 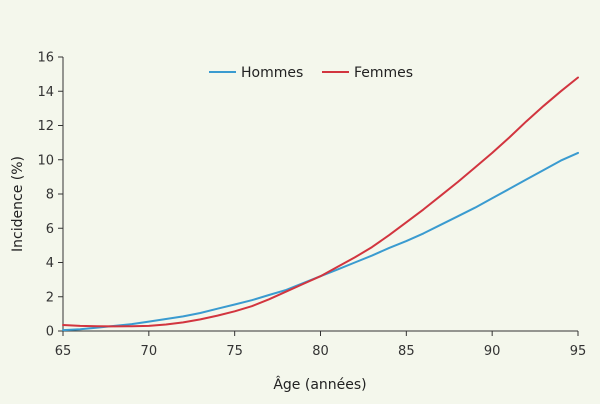 What do you see at coordinates (578, 351) in the screenshot?
I see `x-tick-label: 95` at bounding box center [578, 351].